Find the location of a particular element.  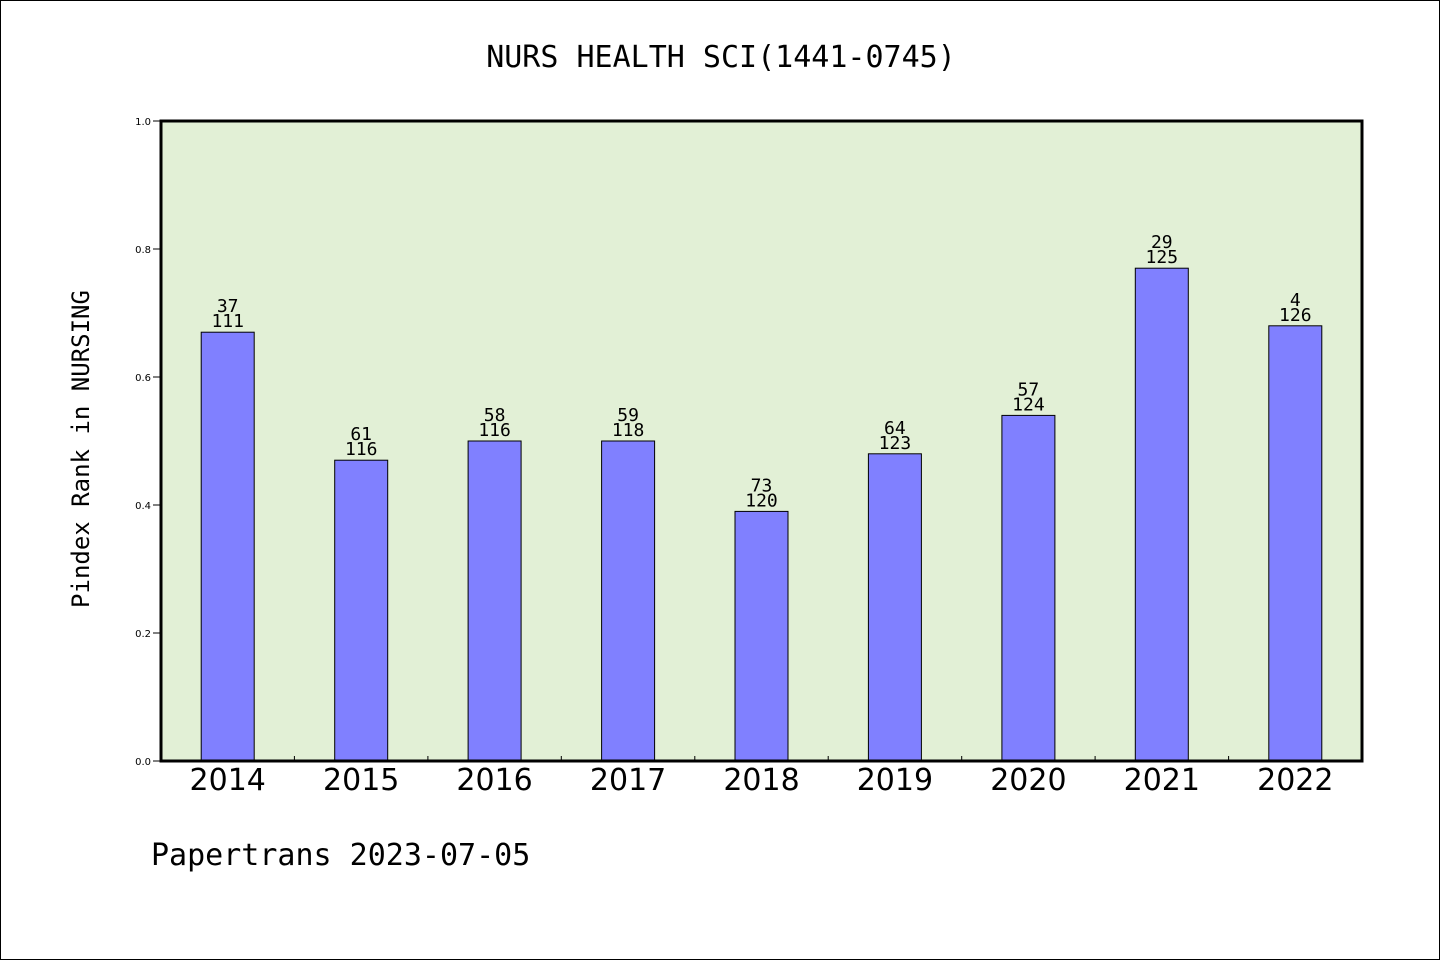

bar-total-label-2015: 116 is located at coordinates (361, 449).